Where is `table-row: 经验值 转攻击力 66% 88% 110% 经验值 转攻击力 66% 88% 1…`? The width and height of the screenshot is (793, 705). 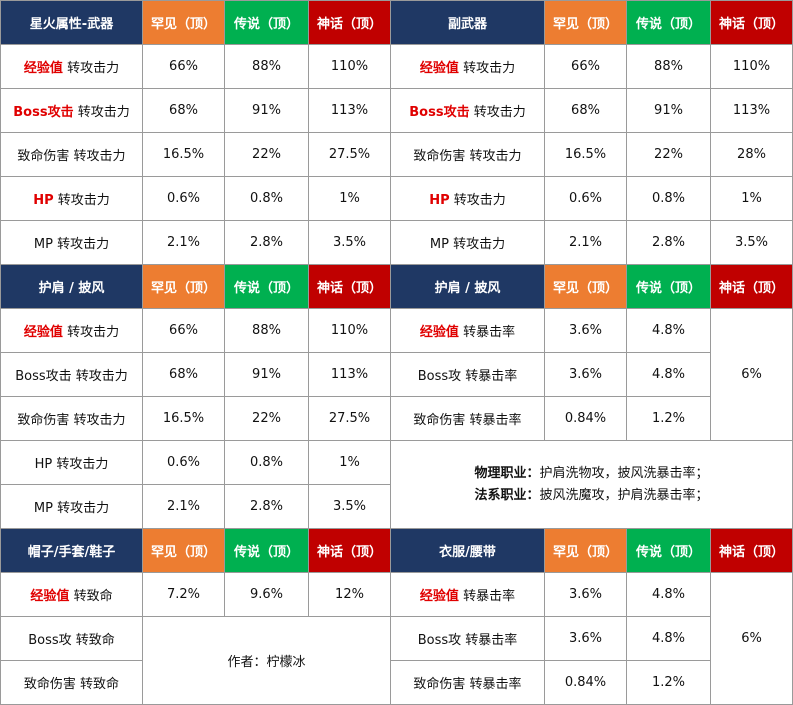
table-row: 经验值 转攻击力 66% 88% 110% 经验值 转攻击力 66% 88% 1… is located at coordinates (396, 66).